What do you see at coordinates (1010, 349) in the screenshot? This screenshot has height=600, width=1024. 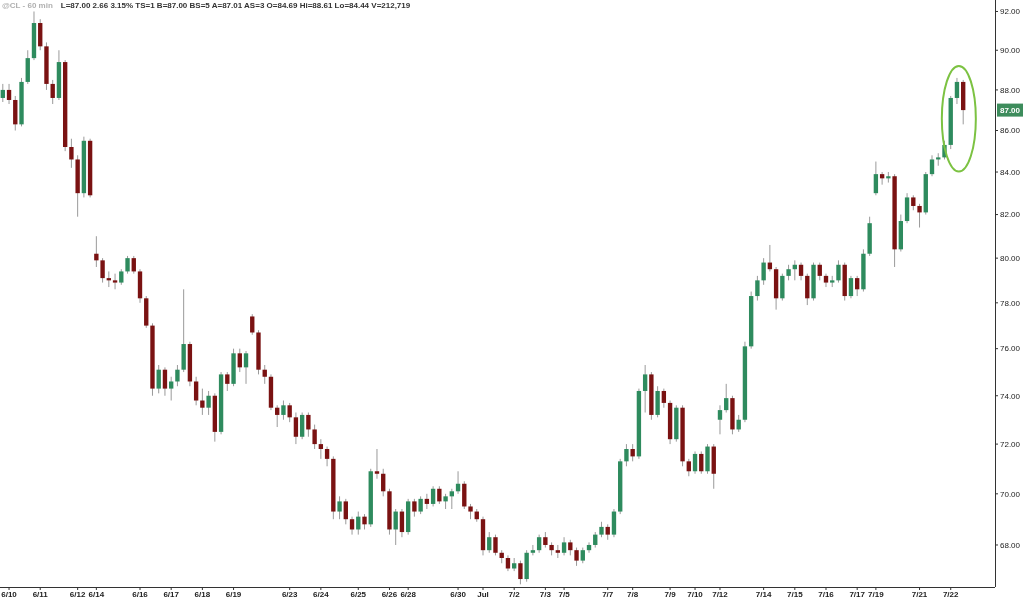 I see `y-tick-label: 76.00` at bounding box center [1010, 349].